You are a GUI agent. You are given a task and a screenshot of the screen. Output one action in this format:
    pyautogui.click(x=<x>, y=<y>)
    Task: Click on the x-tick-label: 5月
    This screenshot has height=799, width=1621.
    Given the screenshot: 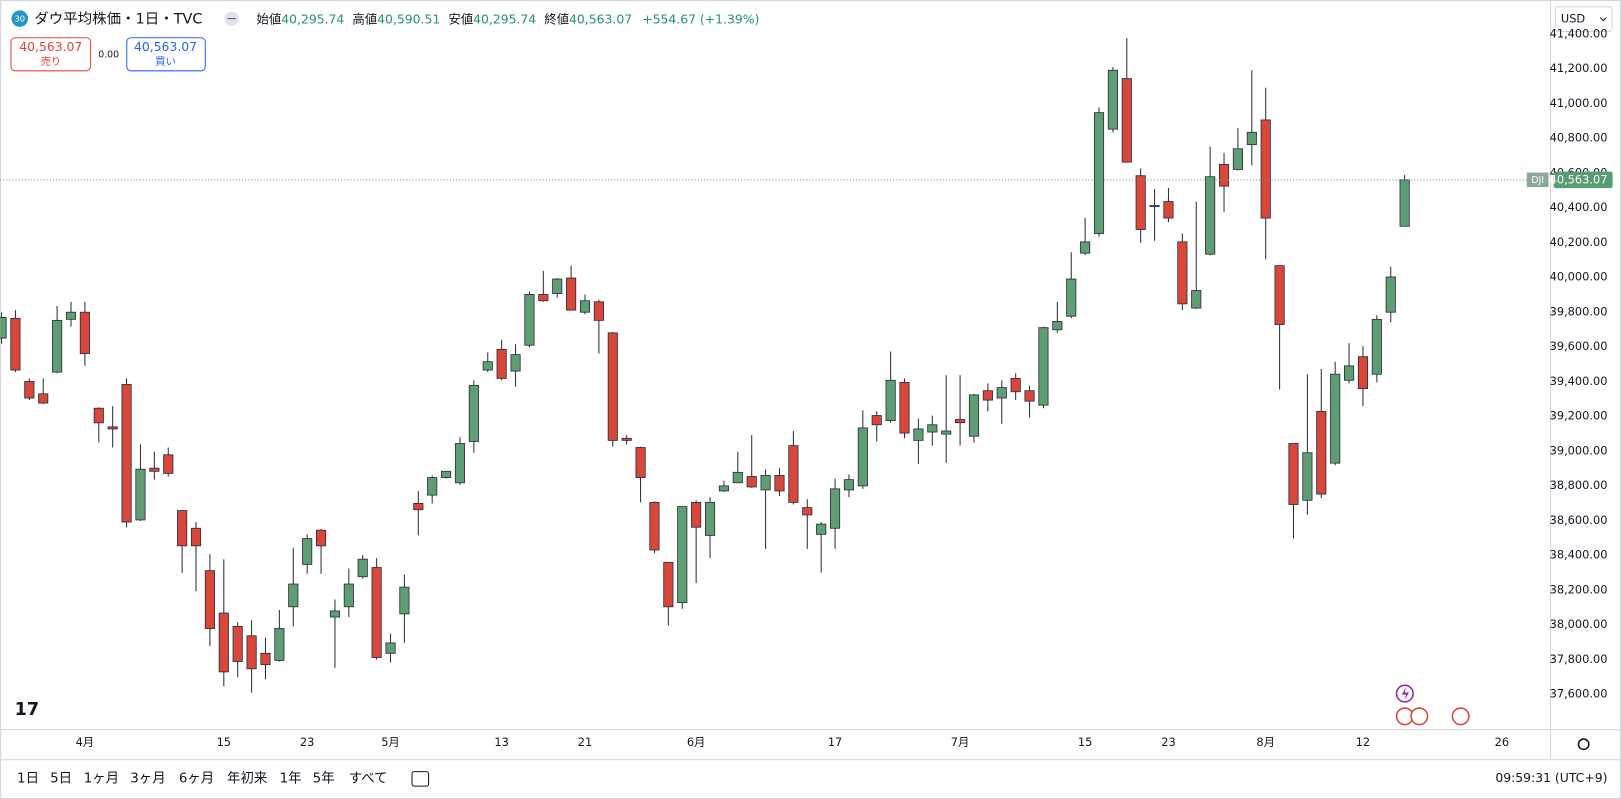 What is the action you would take?
    pyautogui.click(x=390, y=742)
    